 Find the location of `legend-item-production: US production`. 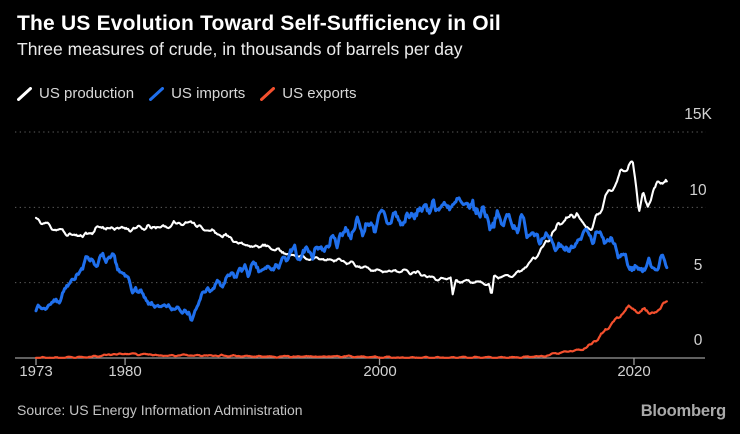

legend-item-production: US production is located at coordinates (75, 93).